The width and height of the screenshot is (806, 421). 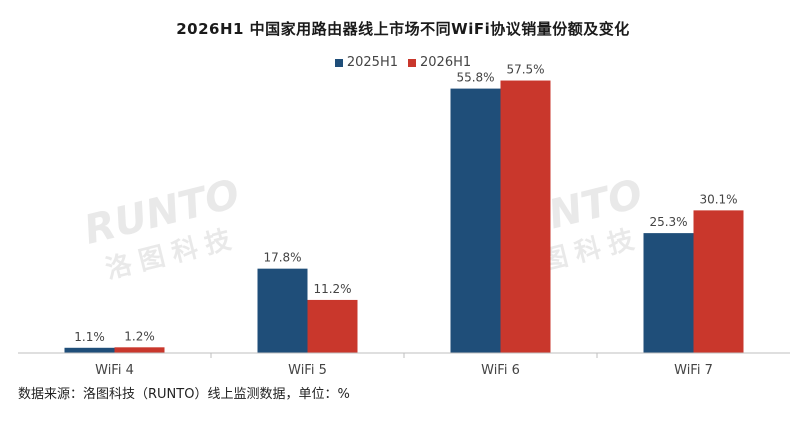 What do you see at coordinates (668, 293) in the screenshot?
I see `bar-2025h1-wifi7` at bounding box center [668, 293].